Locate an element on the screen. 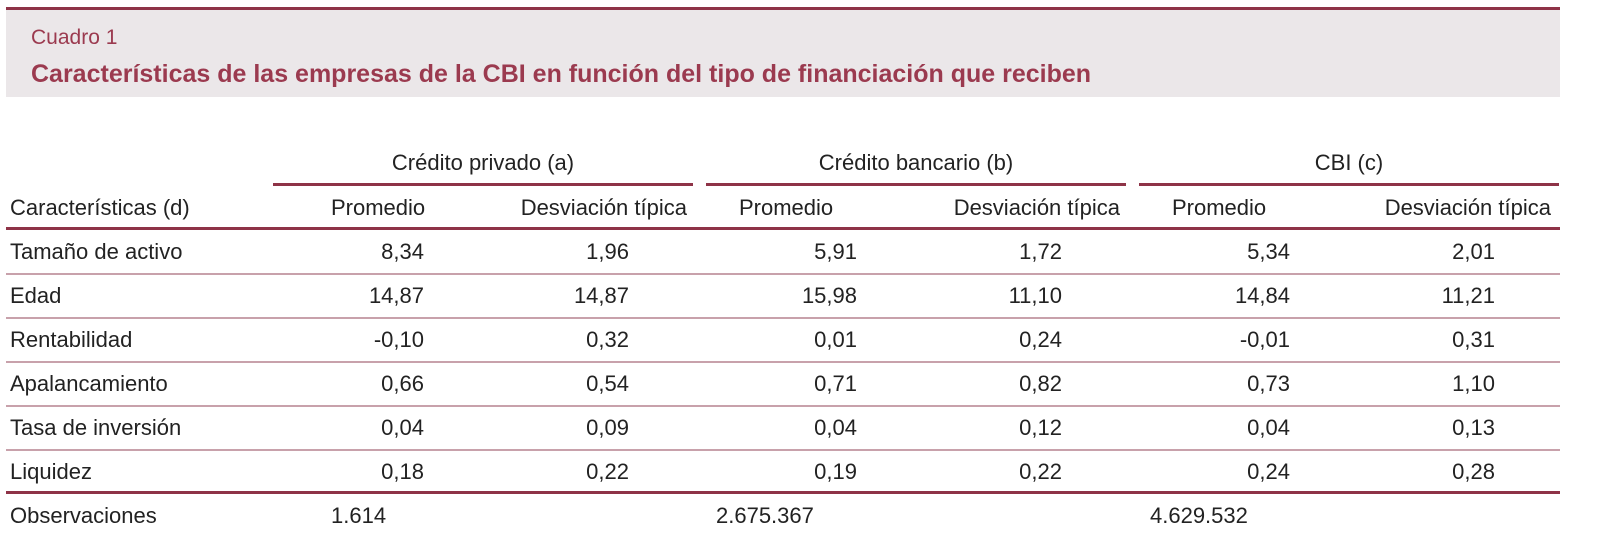 The height and width of the screenshot is (552, 1599). footer-label: Observaciones is located at coordinates (83, 515).